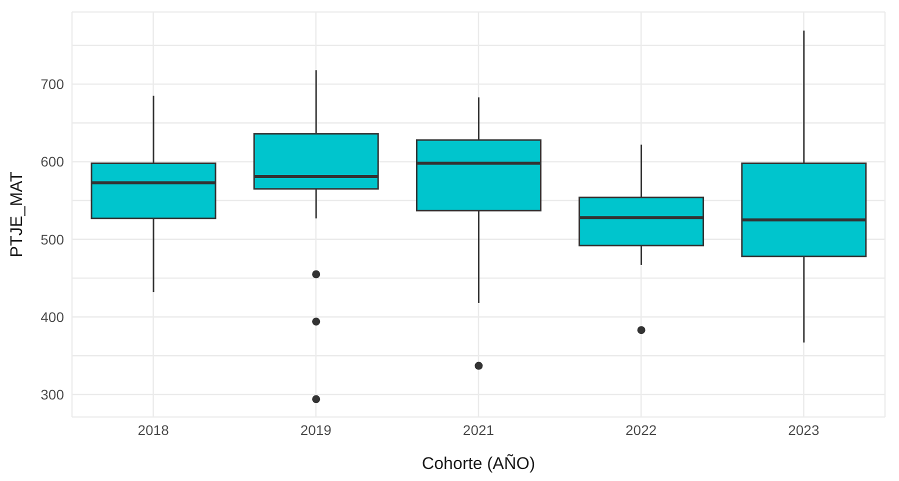 Image resolution: width=899 pixels, height=481 pixels. What do you see at coordinates (641, 430) in the screenshot?
I see `x-tick-label: 2022` at bounding box center [641, 430].